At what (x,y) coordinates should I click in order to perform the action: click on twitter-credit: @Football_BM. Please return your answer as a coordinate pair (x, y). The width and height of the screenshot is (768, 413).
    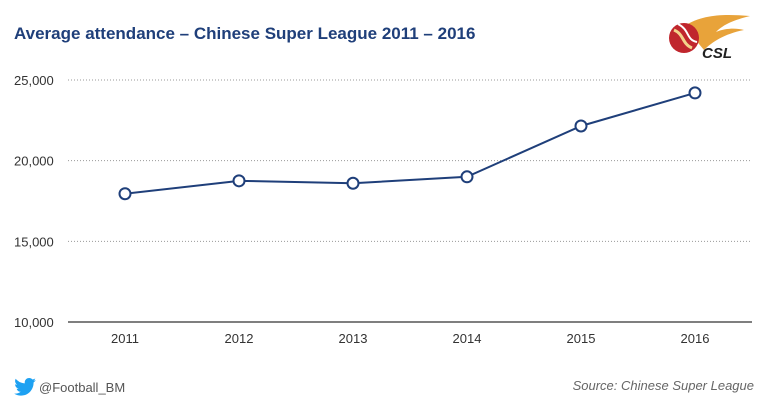
    Looking at the image, I should click on (69, 387).